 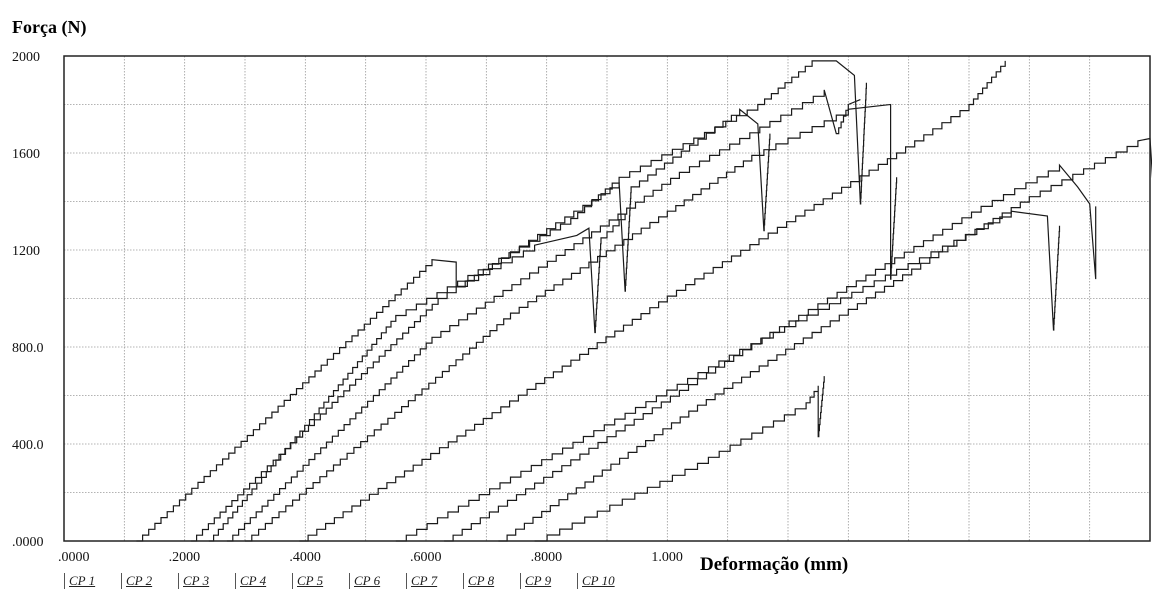 What do you see at coordinates (28, 445) in the screenshot?
I see `y-tick-label: 400.0` at bounding box center [28, 445].